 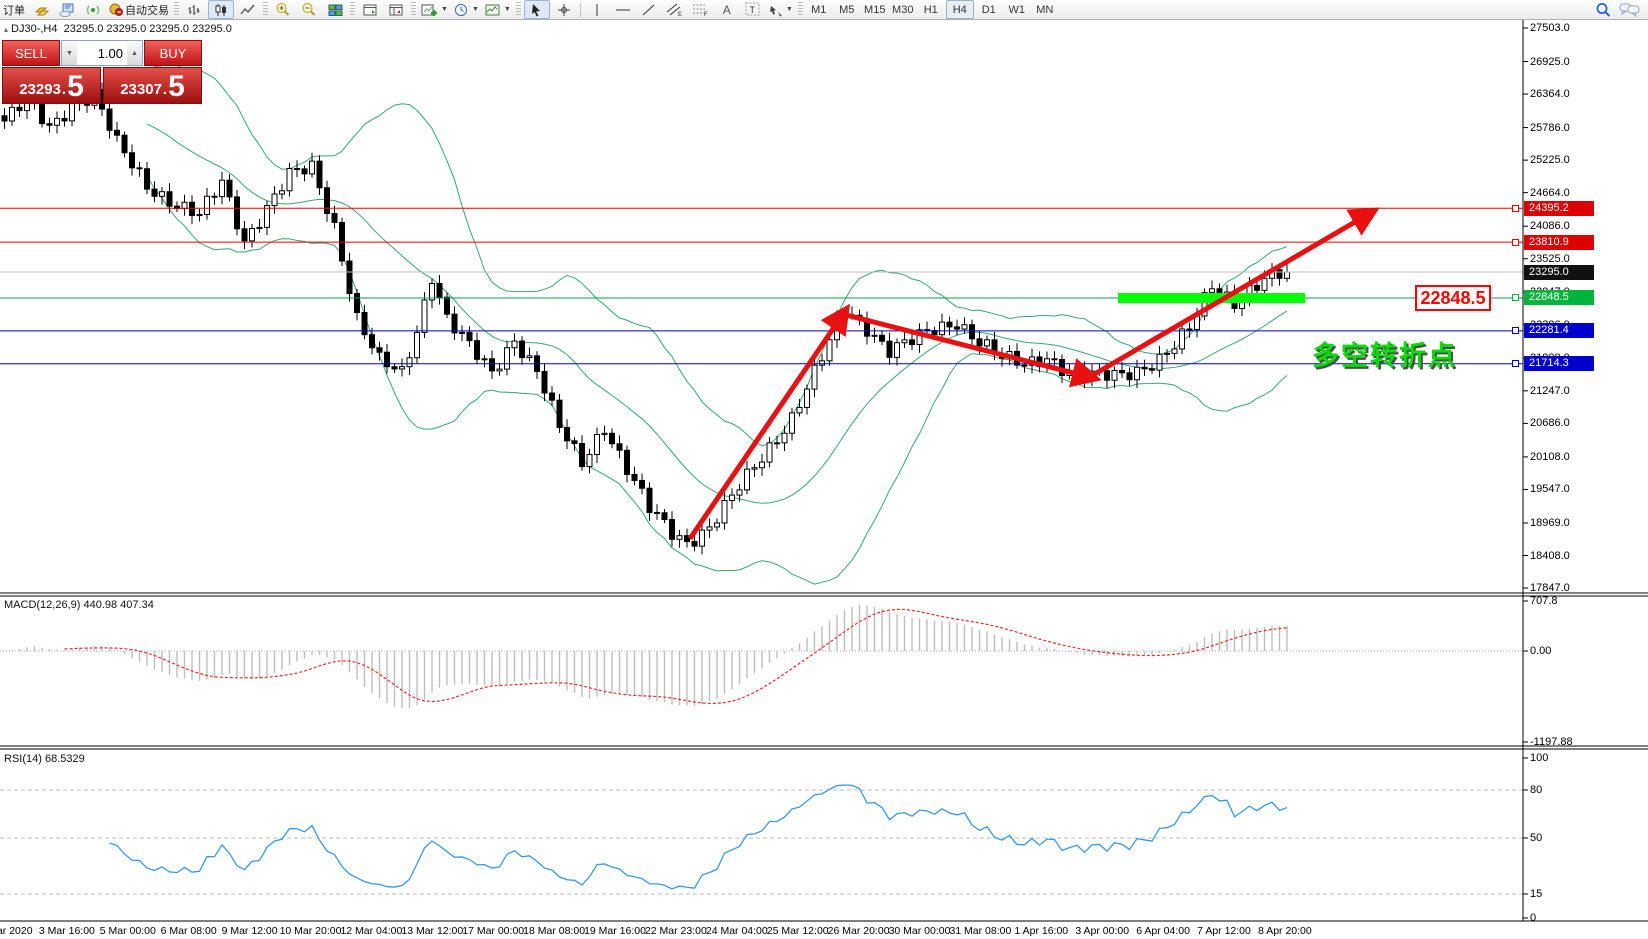 What do you see at coordinates (701, 9) in the screenshot?
I see `fibonacci-tool-icon: F` at bounding box center [701, 9].